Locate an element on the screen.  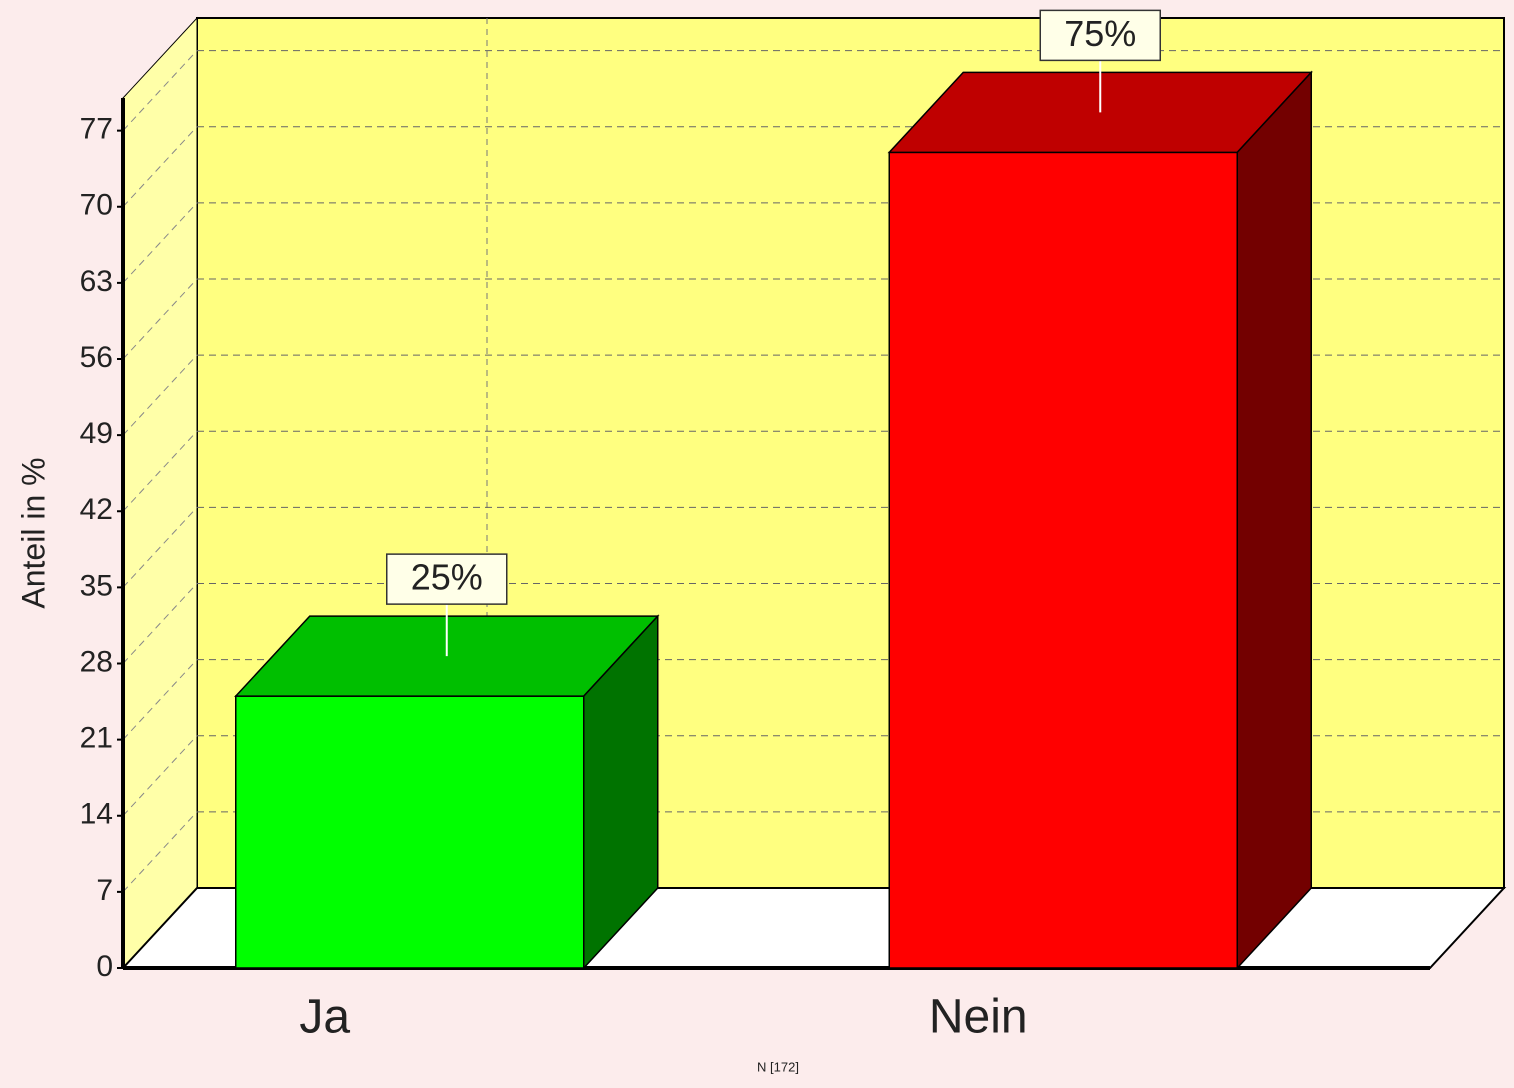
value-label: 25% is located at coordinates (447, 577).